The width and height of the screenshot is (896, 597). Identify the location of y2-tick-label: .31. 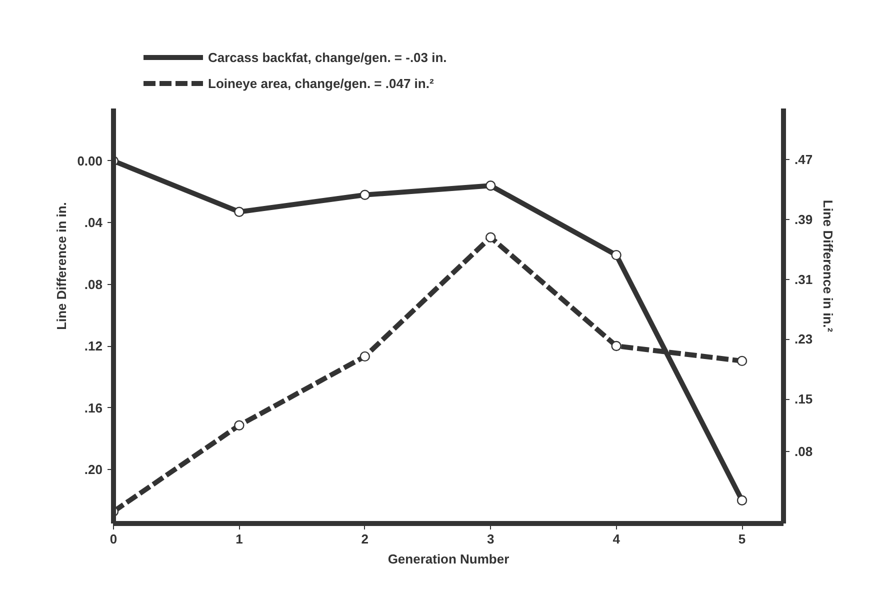
(803, 279).